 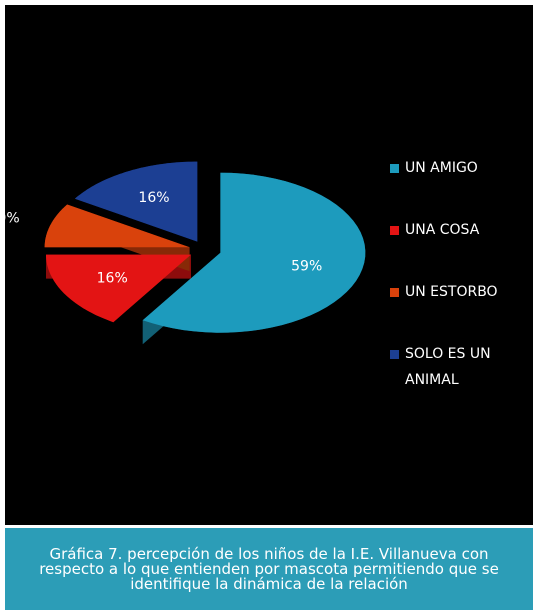 I want to click on data-label: 9%, so click(x=12, y=218).